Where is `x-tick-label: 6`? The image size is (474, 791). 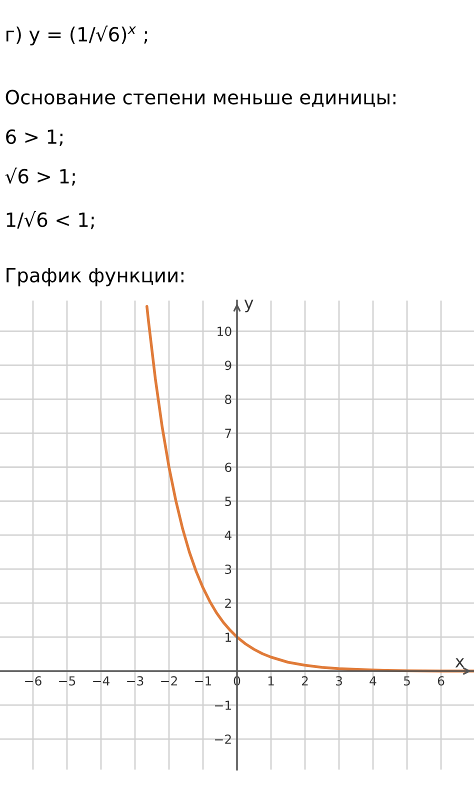
x-tick-label: 6 is located at coordinates (441, 681).